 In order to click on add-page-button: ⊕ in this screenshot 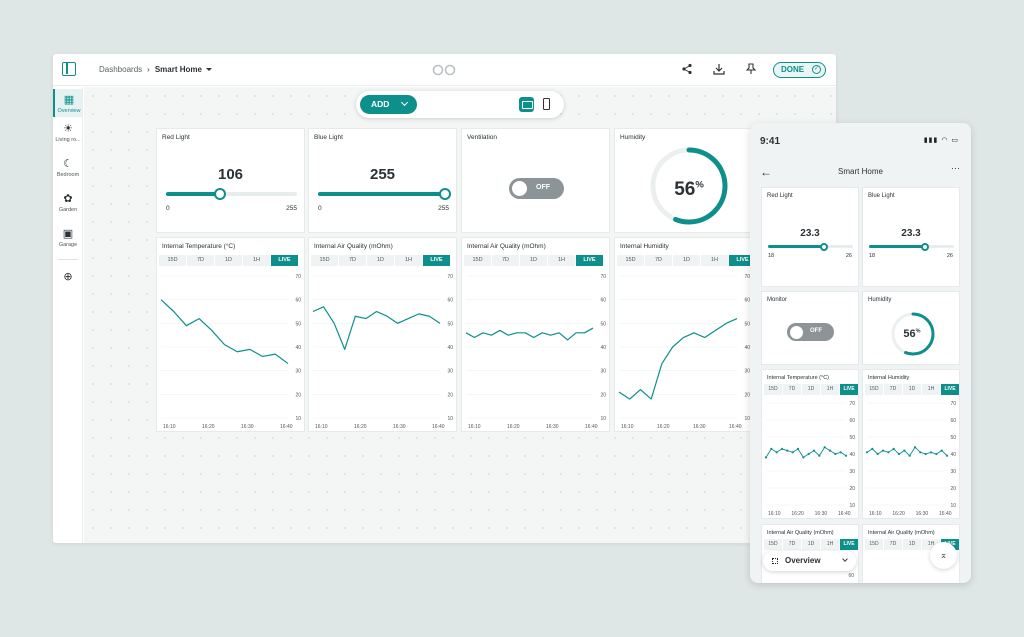, I will do `click(68, 277)`.